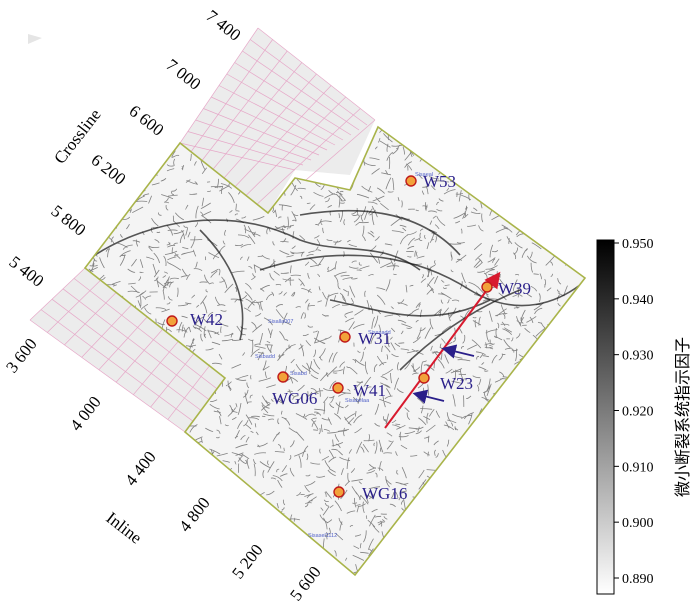 Image resolution: width=700 pixels, height=607 pixels. What do you see at coordinates (124, 527) in the screenshot?
I see `inline-axis-label: Inline` at bounding box center [124, 527].